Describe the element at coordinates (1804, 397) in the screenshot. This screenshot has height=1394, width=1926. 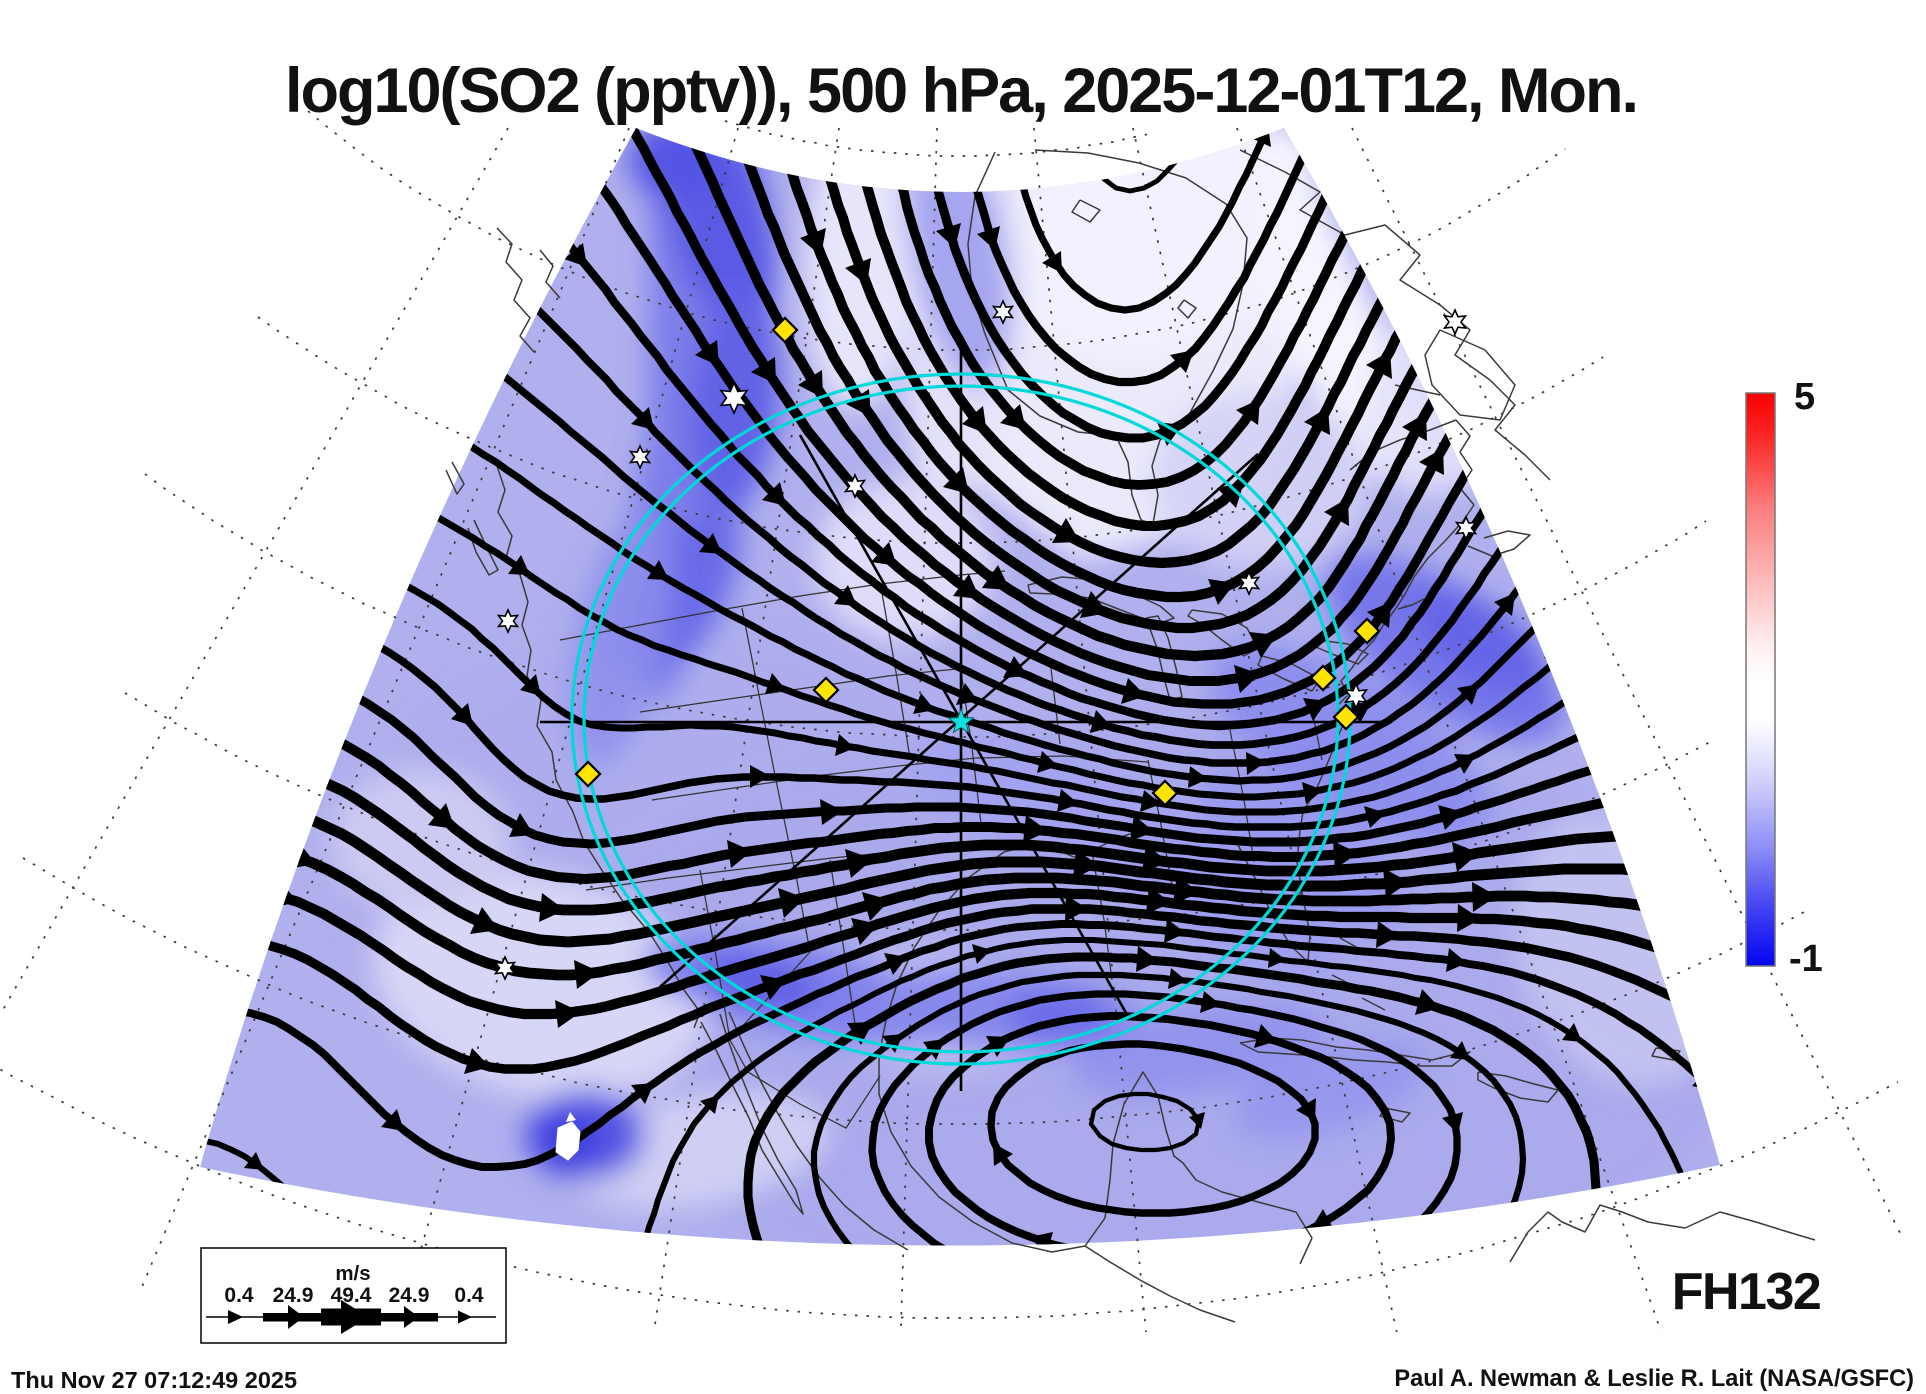
I see `svg-text: 5` at that location.